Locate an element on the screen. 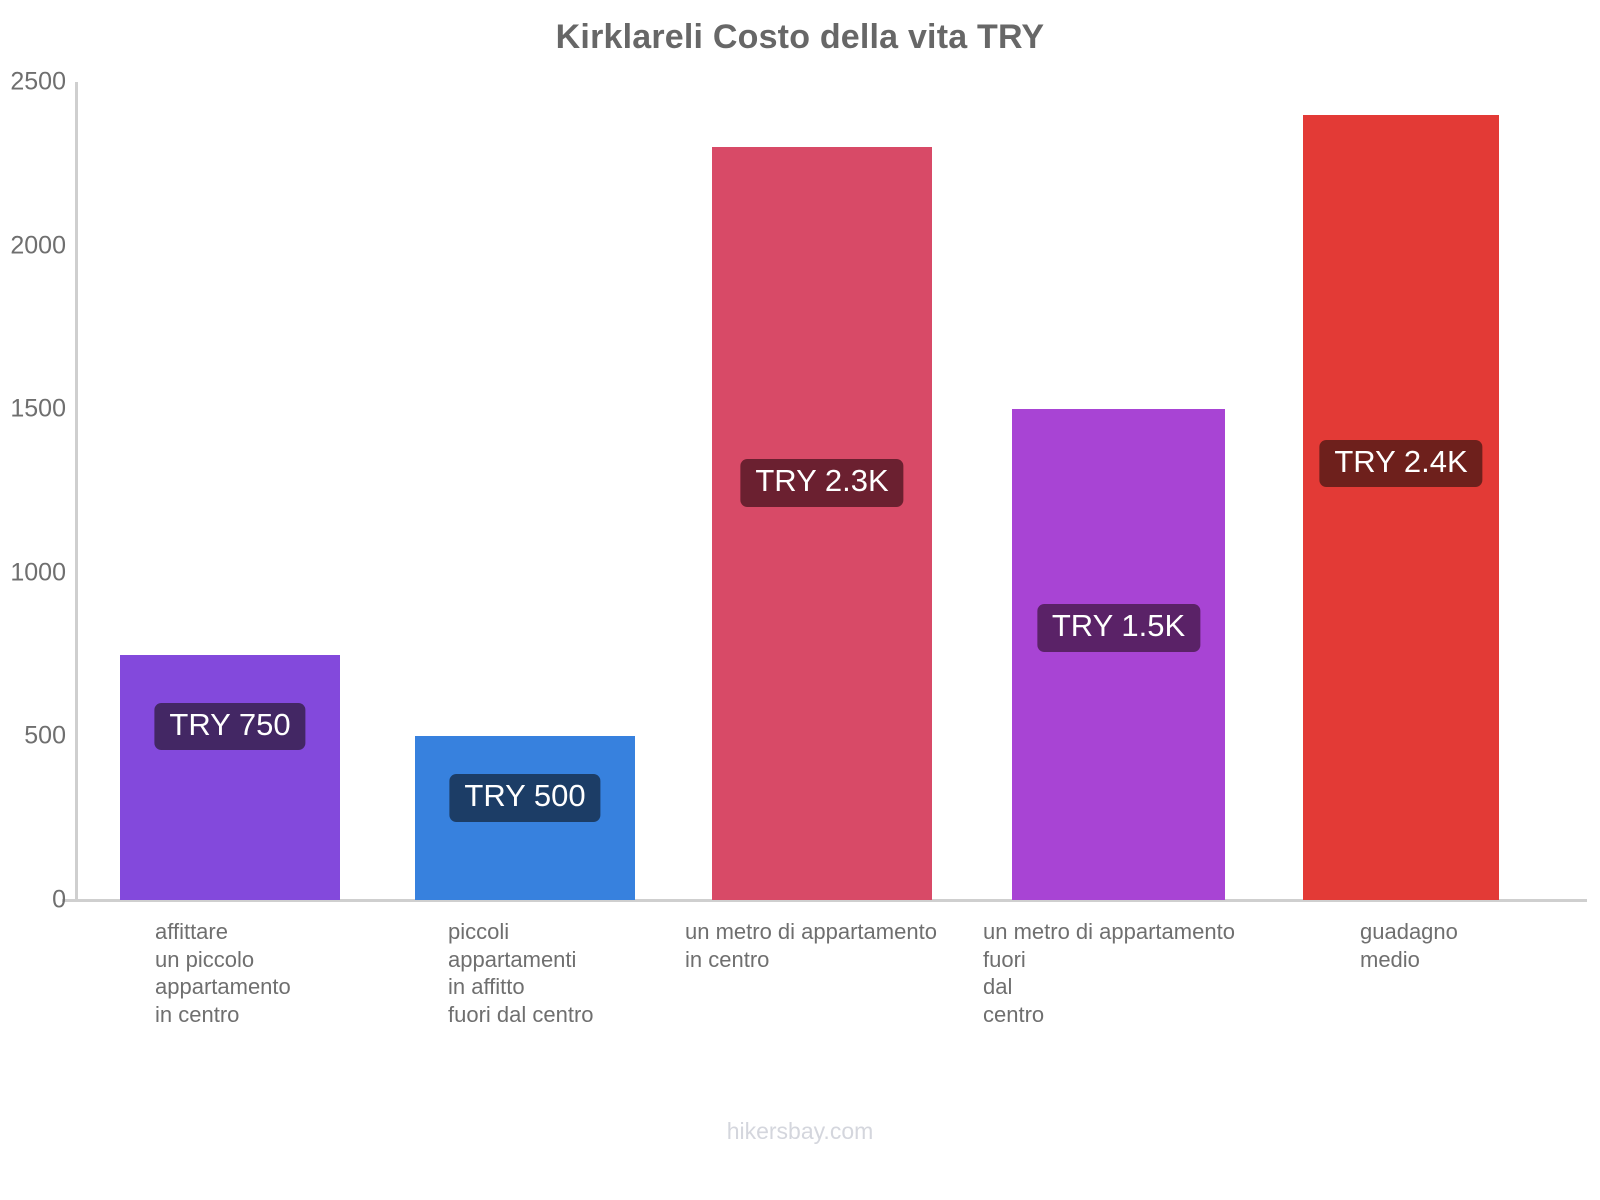  bar-column: TRY 750 is located at coordinates (230, 491).